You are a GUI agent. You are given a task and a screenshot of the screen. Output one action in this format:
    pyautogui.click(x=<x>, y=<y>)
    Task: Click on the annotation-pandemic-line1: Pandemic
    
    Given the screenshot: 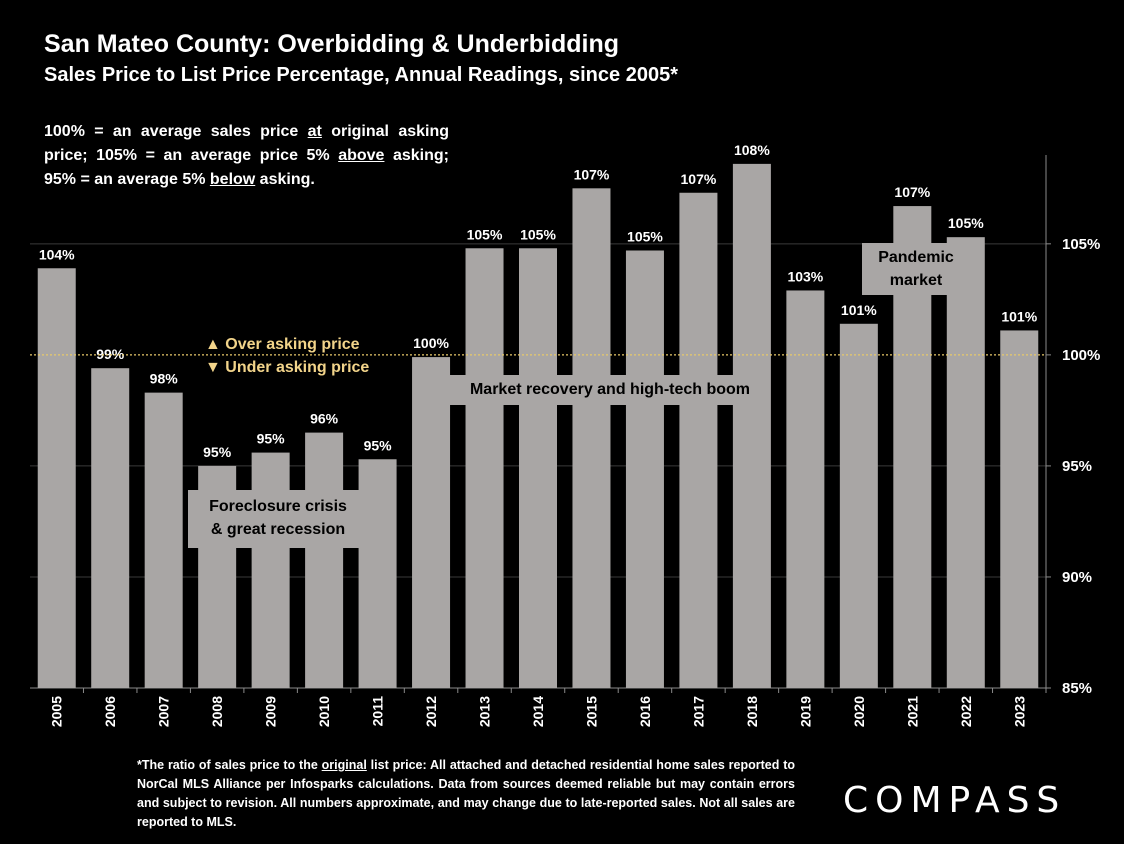 What is the action you would take?
    pyautogui.click(x=916, y=257)
    